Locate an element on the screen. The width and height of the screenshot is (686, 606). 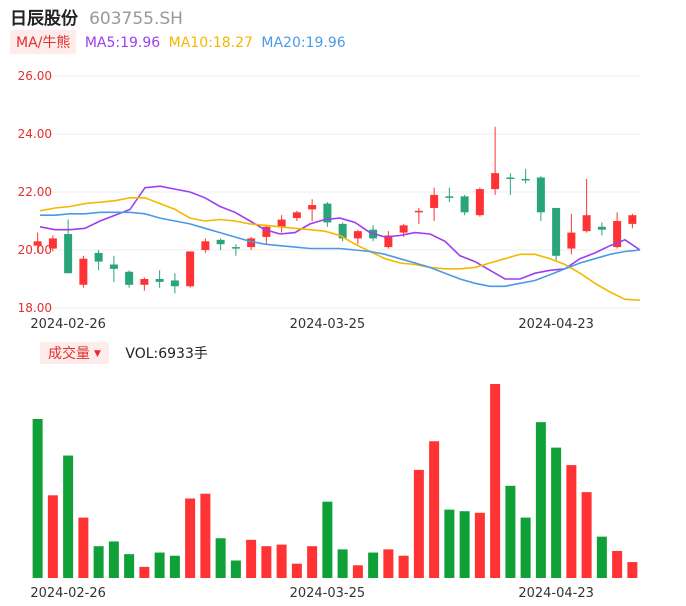
caret-down-icon: ▼ is located at coordinates (97, 354).